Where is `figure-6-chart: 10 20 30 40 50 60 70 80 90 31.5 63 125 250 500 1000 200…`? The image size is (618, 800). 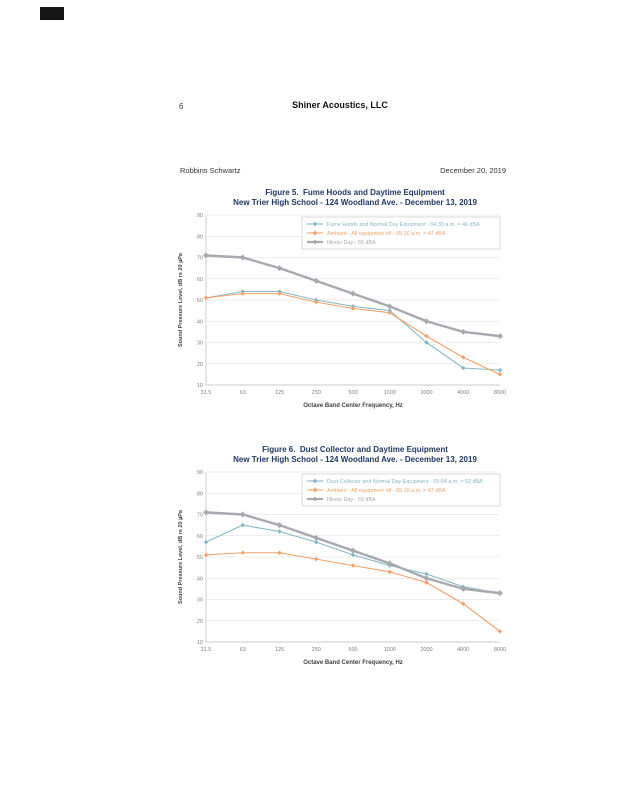
figure-6-chart: 10 20 30 40 50 60 70 80 90 31.5 63 125 250 500 1000 200… is located at coordinates (347, 571).